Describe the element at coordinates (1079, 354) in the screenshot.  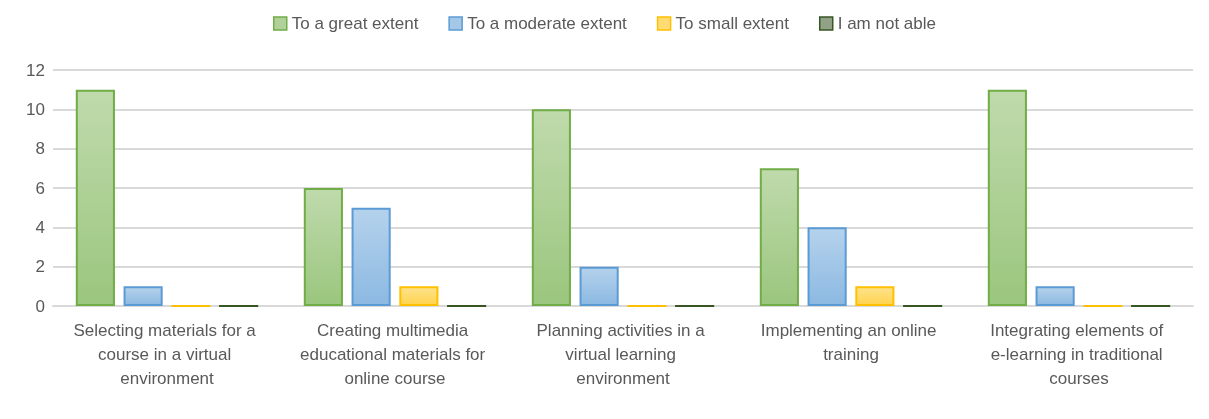
I see `x-tick-label: Integrating elements of e-learning in traditional courses` at that location.